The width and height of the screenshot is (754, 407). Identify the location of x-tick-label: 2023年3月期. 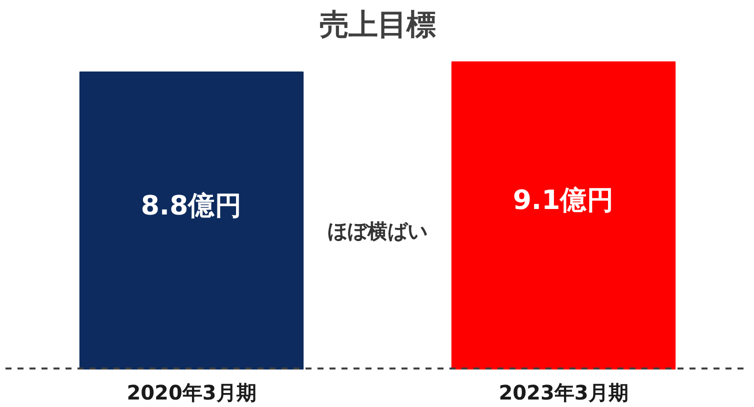
(563, 392).